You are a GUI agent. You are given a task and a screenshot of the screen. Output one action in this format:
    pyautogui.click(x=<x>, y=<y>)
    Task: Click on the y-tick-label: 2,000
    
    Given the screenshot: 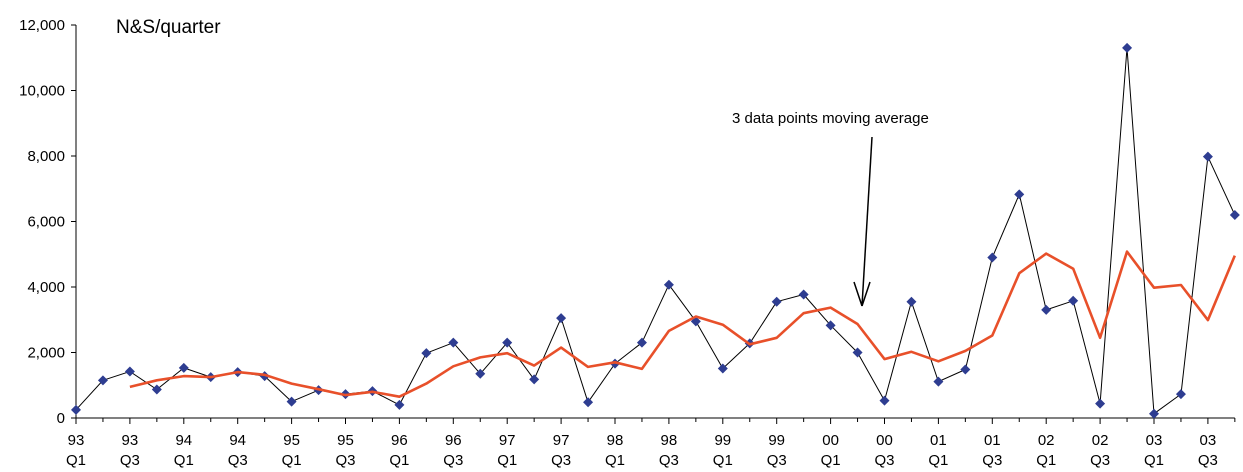 What is the action you would take?
    pyautogui.click(x=46, y=353)
    